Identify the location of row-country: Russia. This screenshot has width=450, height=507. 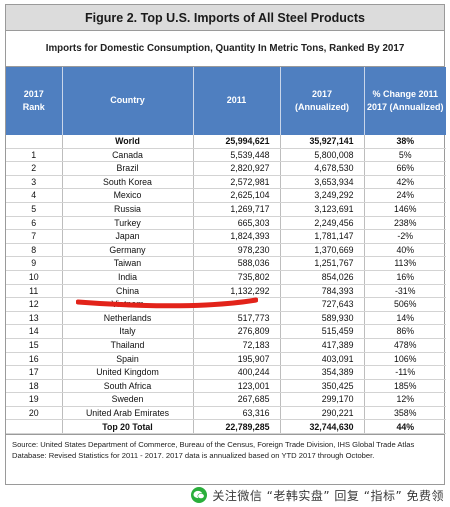
(128, 209).